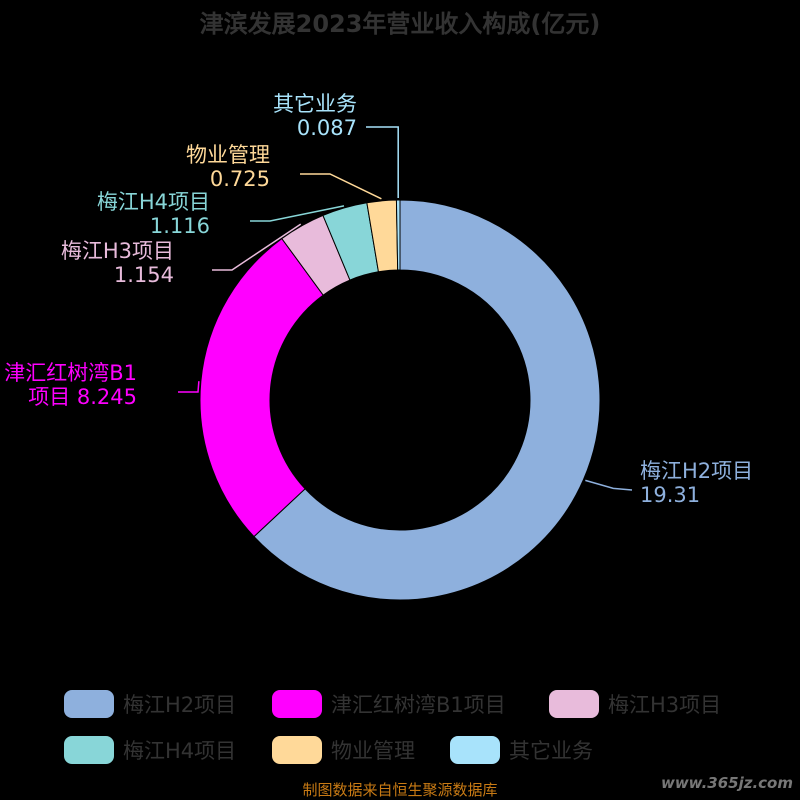 The height and width of the screenshot is (800, 800). Describe the element at coordinates (228, 155) in the screenshot. I see `slice-label: 物业管理` at that location.